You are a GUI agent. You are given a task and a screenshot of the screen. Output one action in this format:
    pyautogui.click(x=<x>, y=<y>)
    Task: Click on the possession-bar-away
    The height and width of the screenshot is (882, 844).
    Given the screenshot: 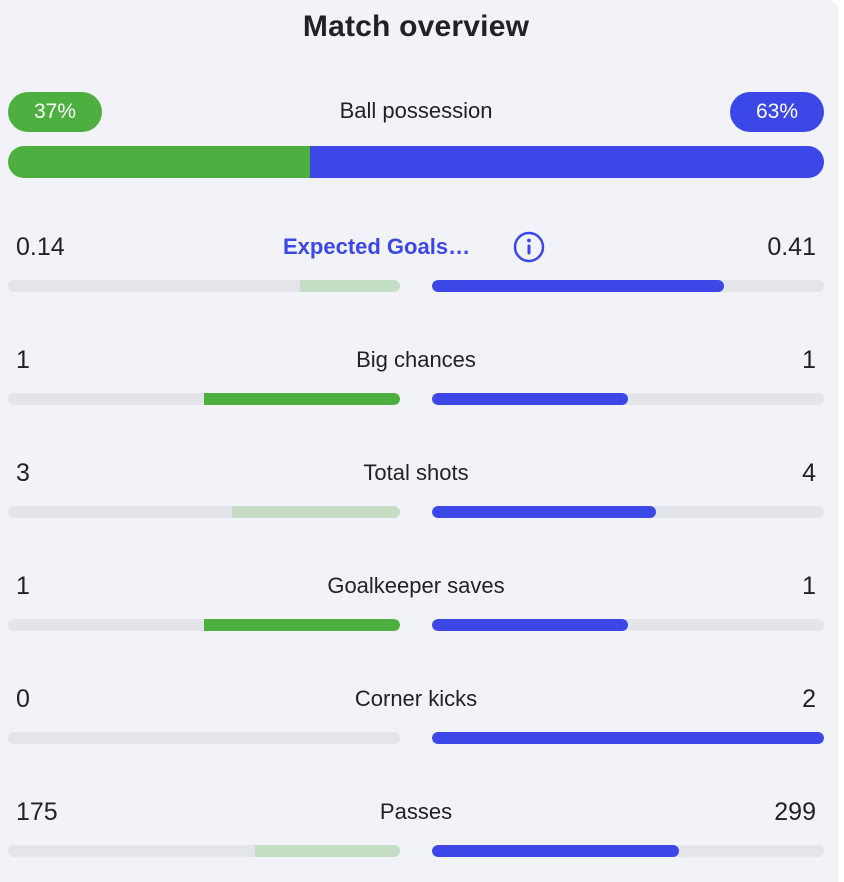 What is the action you would take?
    pyautogui.click(x=566, y=162)
    